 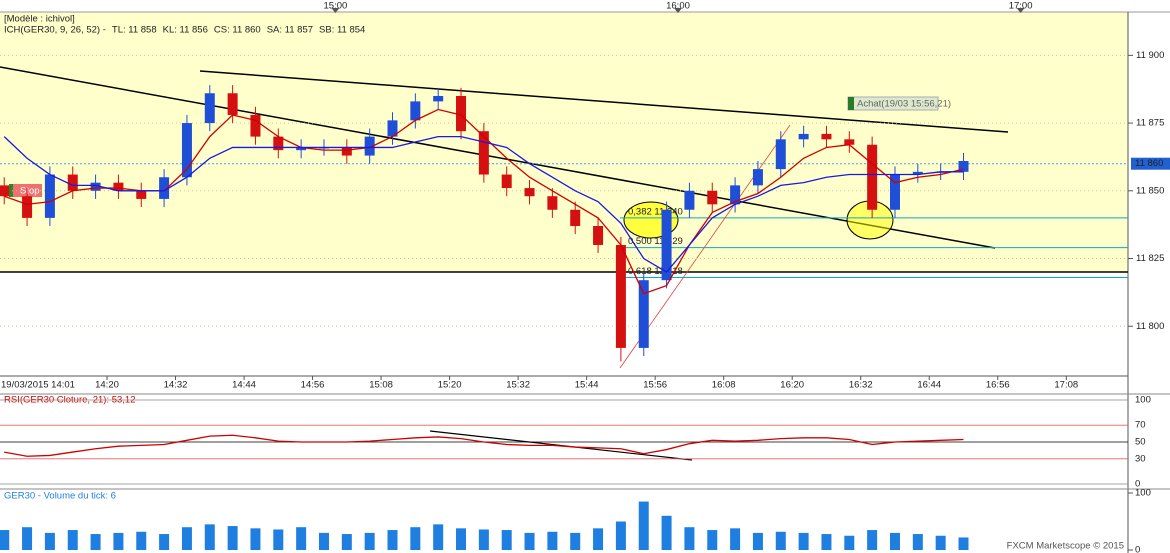 What do you see at coordinates (60, 496) in the screenshot?
I see `volume-title: GER30 - Volume du tick: 6` at bounding box center [60, 496].